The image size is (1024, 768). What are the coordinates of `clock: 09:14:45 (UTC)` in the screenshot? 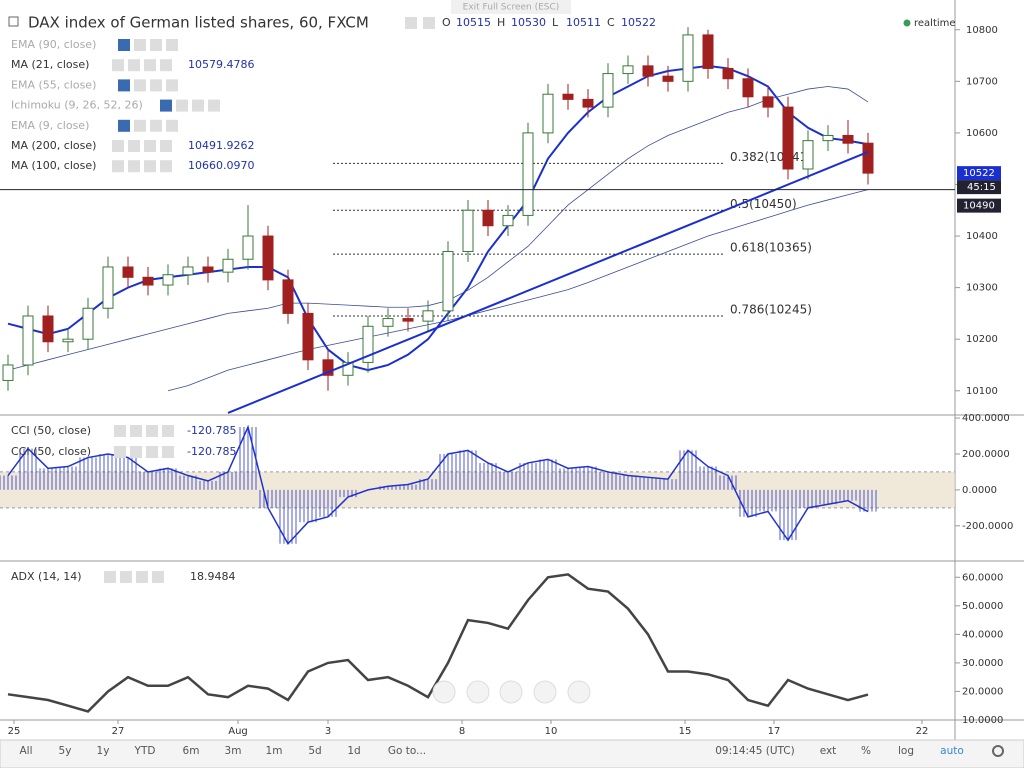 It's located at (755, 751).